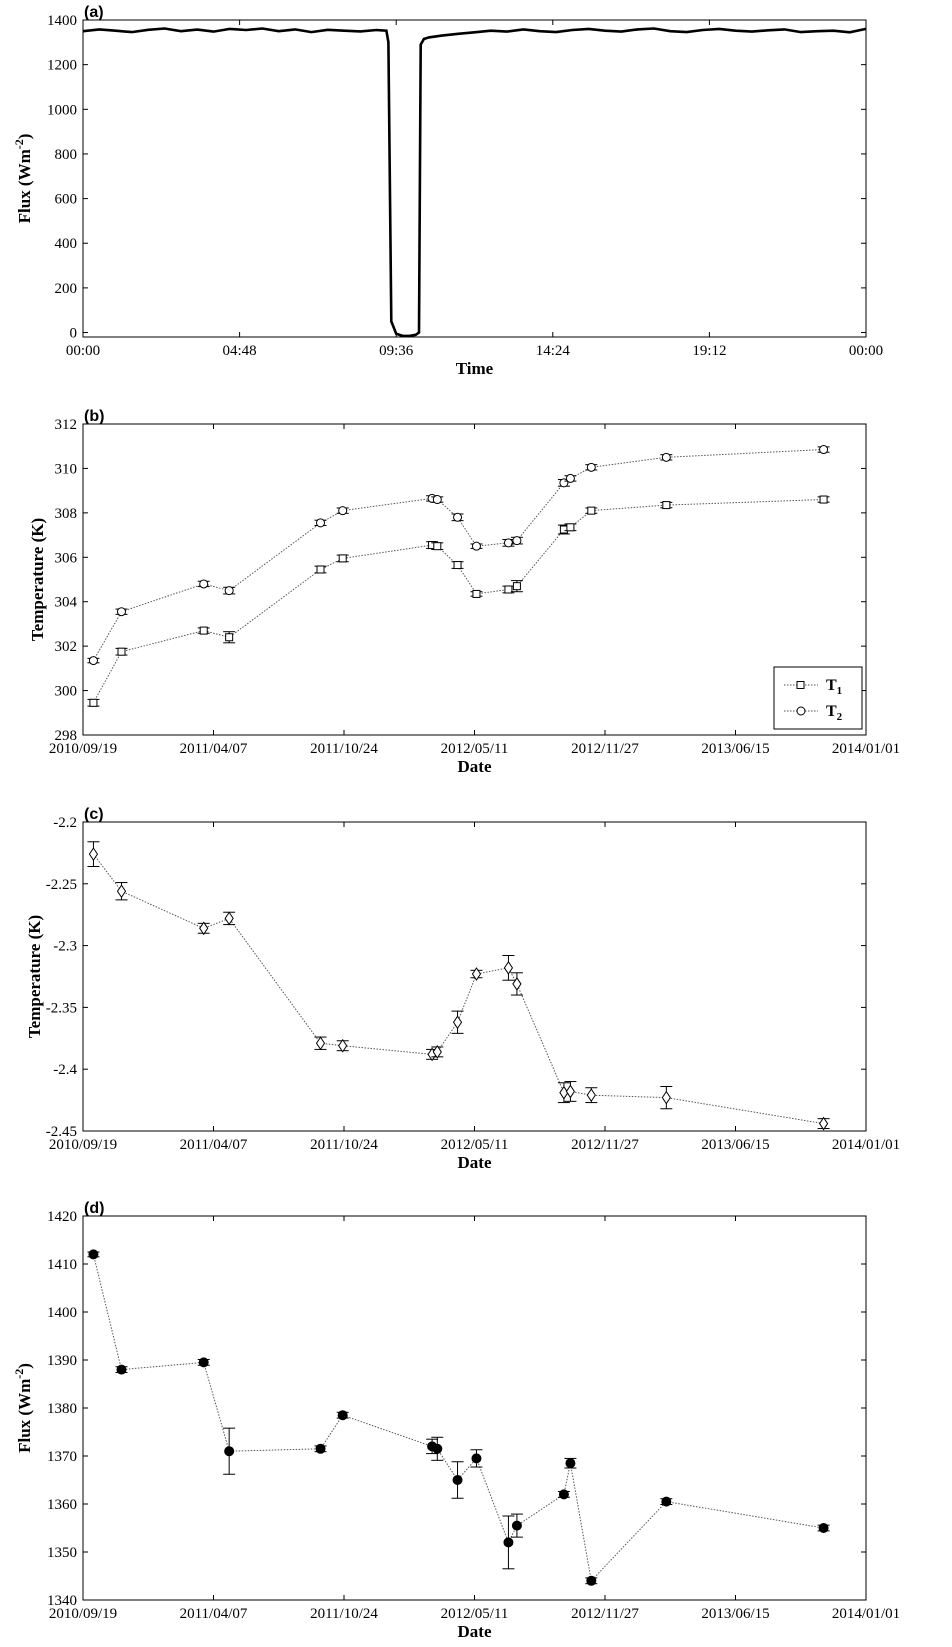  I want to click on y-tick-label: 1000, so click(62, 110).